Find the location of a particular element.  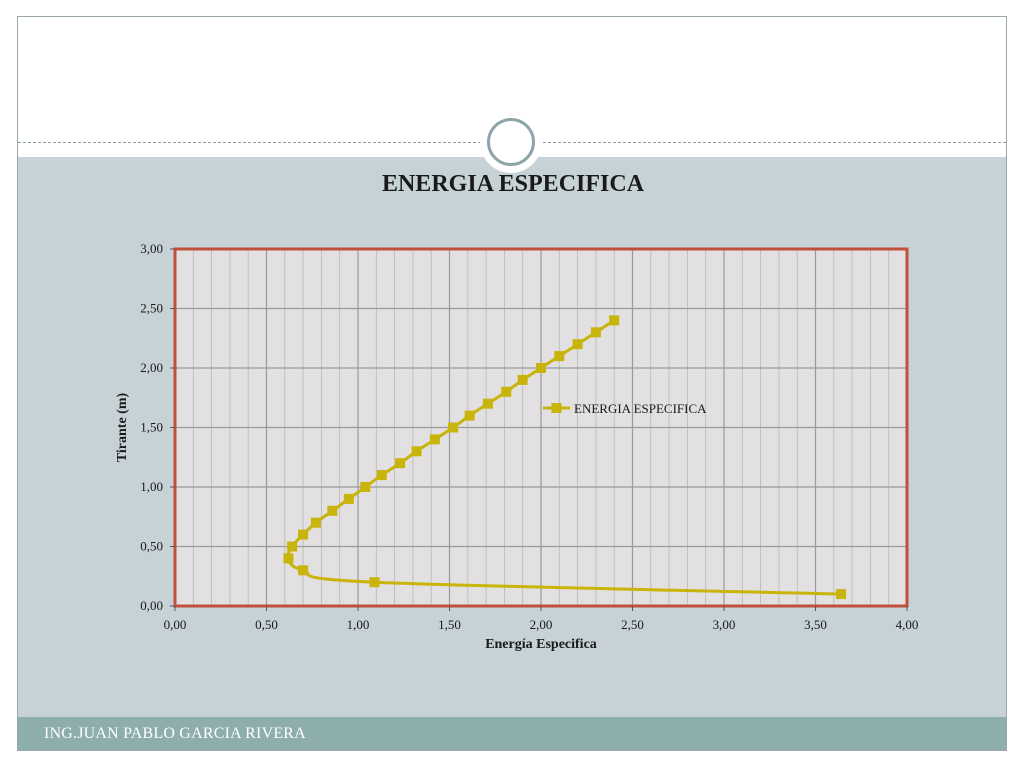

circle-emblem-ring is located at coordinates (511, 142).